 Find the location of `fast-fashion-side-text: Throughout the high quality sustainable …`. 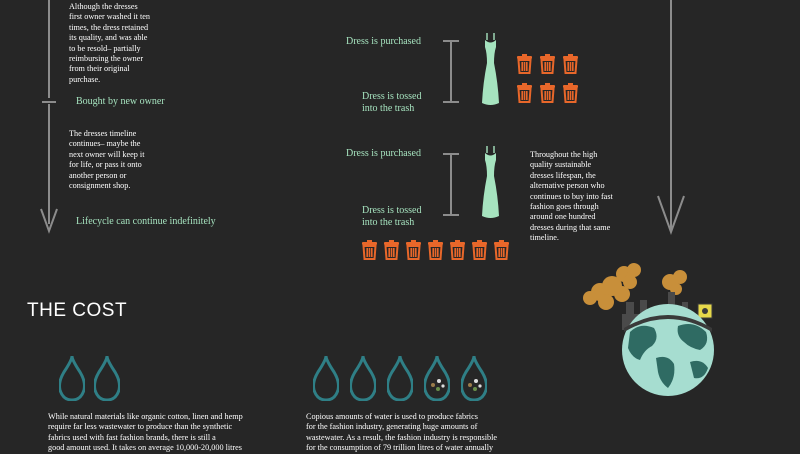

fast-fashion-side-text: Throughout the high quality sustainable … is located at coordinates (571, 196).